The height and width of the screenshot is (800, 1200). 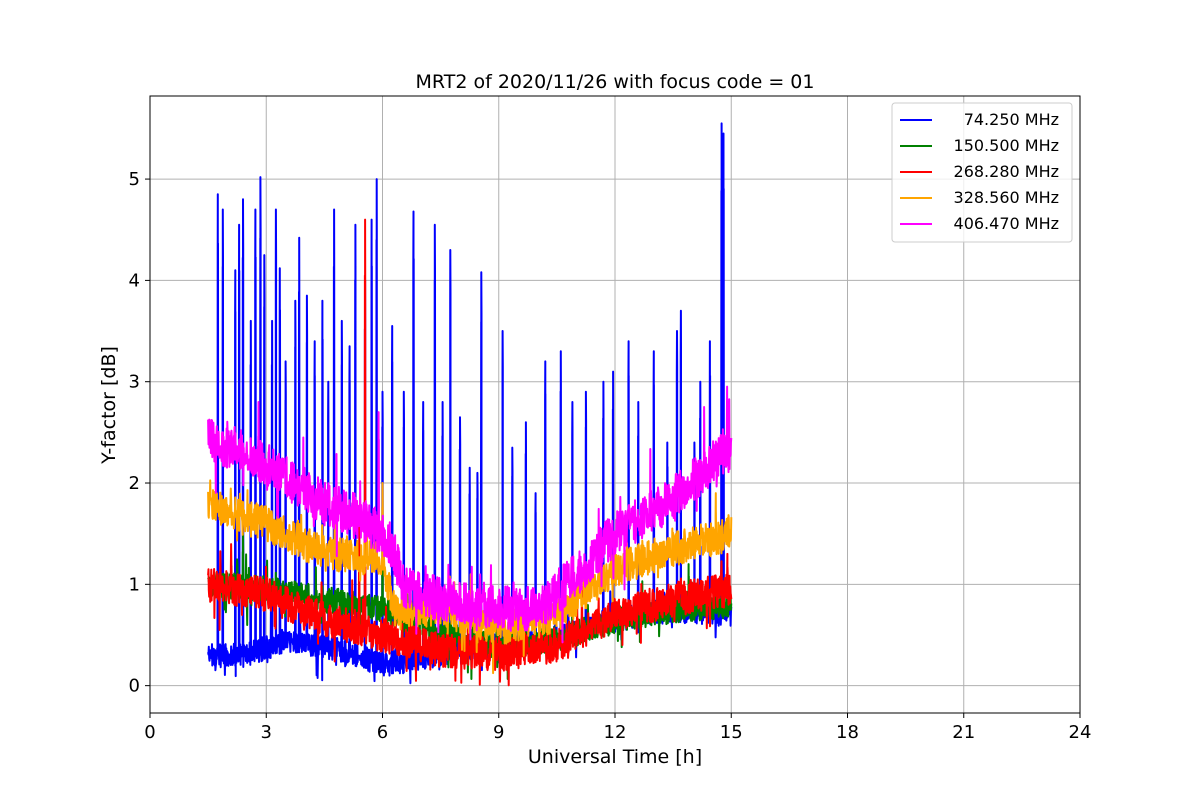 What do you see at coordinates (382, 732) in the screenshot?
I see `x-tick-label: 6` at bounding box center [382, 732].